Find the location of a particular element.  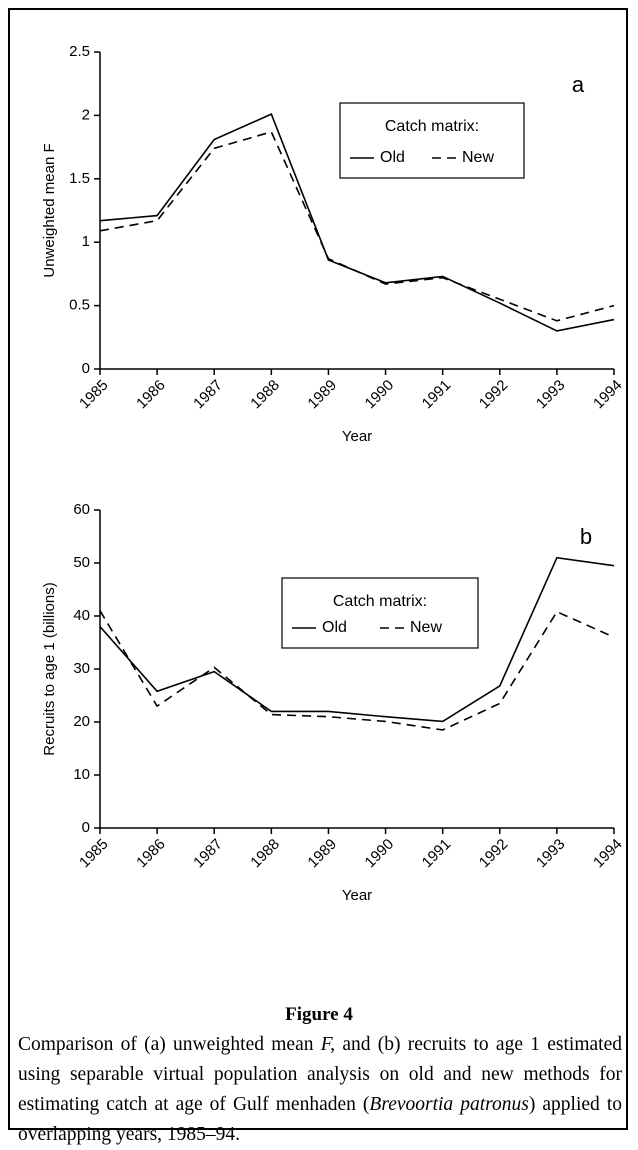

y-tick-label: 10 is located at coordinates (81, 774).